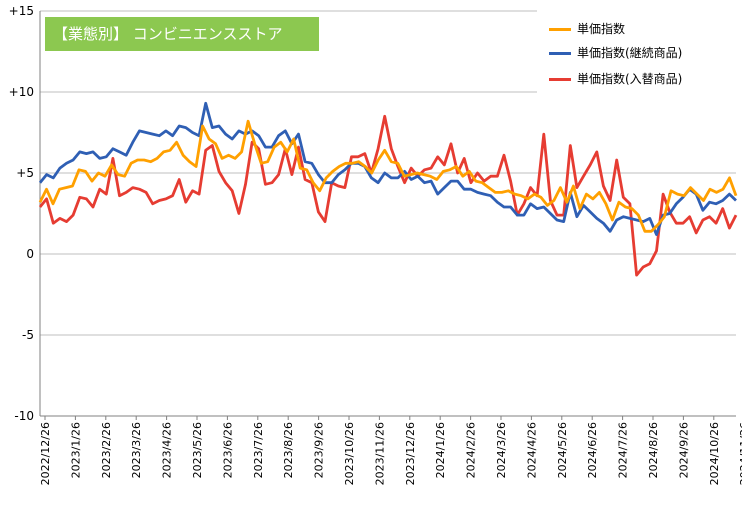 The width and height of the screenshot is (742, 510). Describe the element at coordinates (740, 453) in the screenshot. I see `x-tick-label: 2024/11/26` at that location.